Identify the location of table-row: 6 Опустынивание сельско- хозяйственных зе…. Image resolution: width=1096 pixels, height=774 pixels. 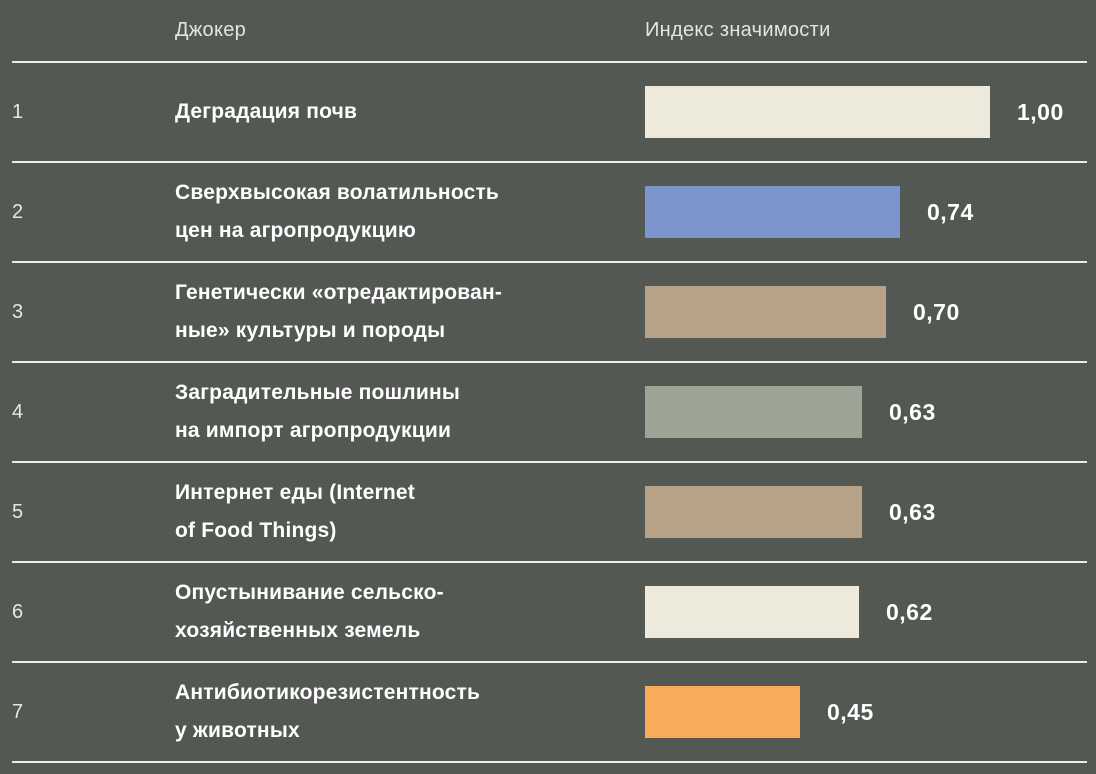
(549, 613).